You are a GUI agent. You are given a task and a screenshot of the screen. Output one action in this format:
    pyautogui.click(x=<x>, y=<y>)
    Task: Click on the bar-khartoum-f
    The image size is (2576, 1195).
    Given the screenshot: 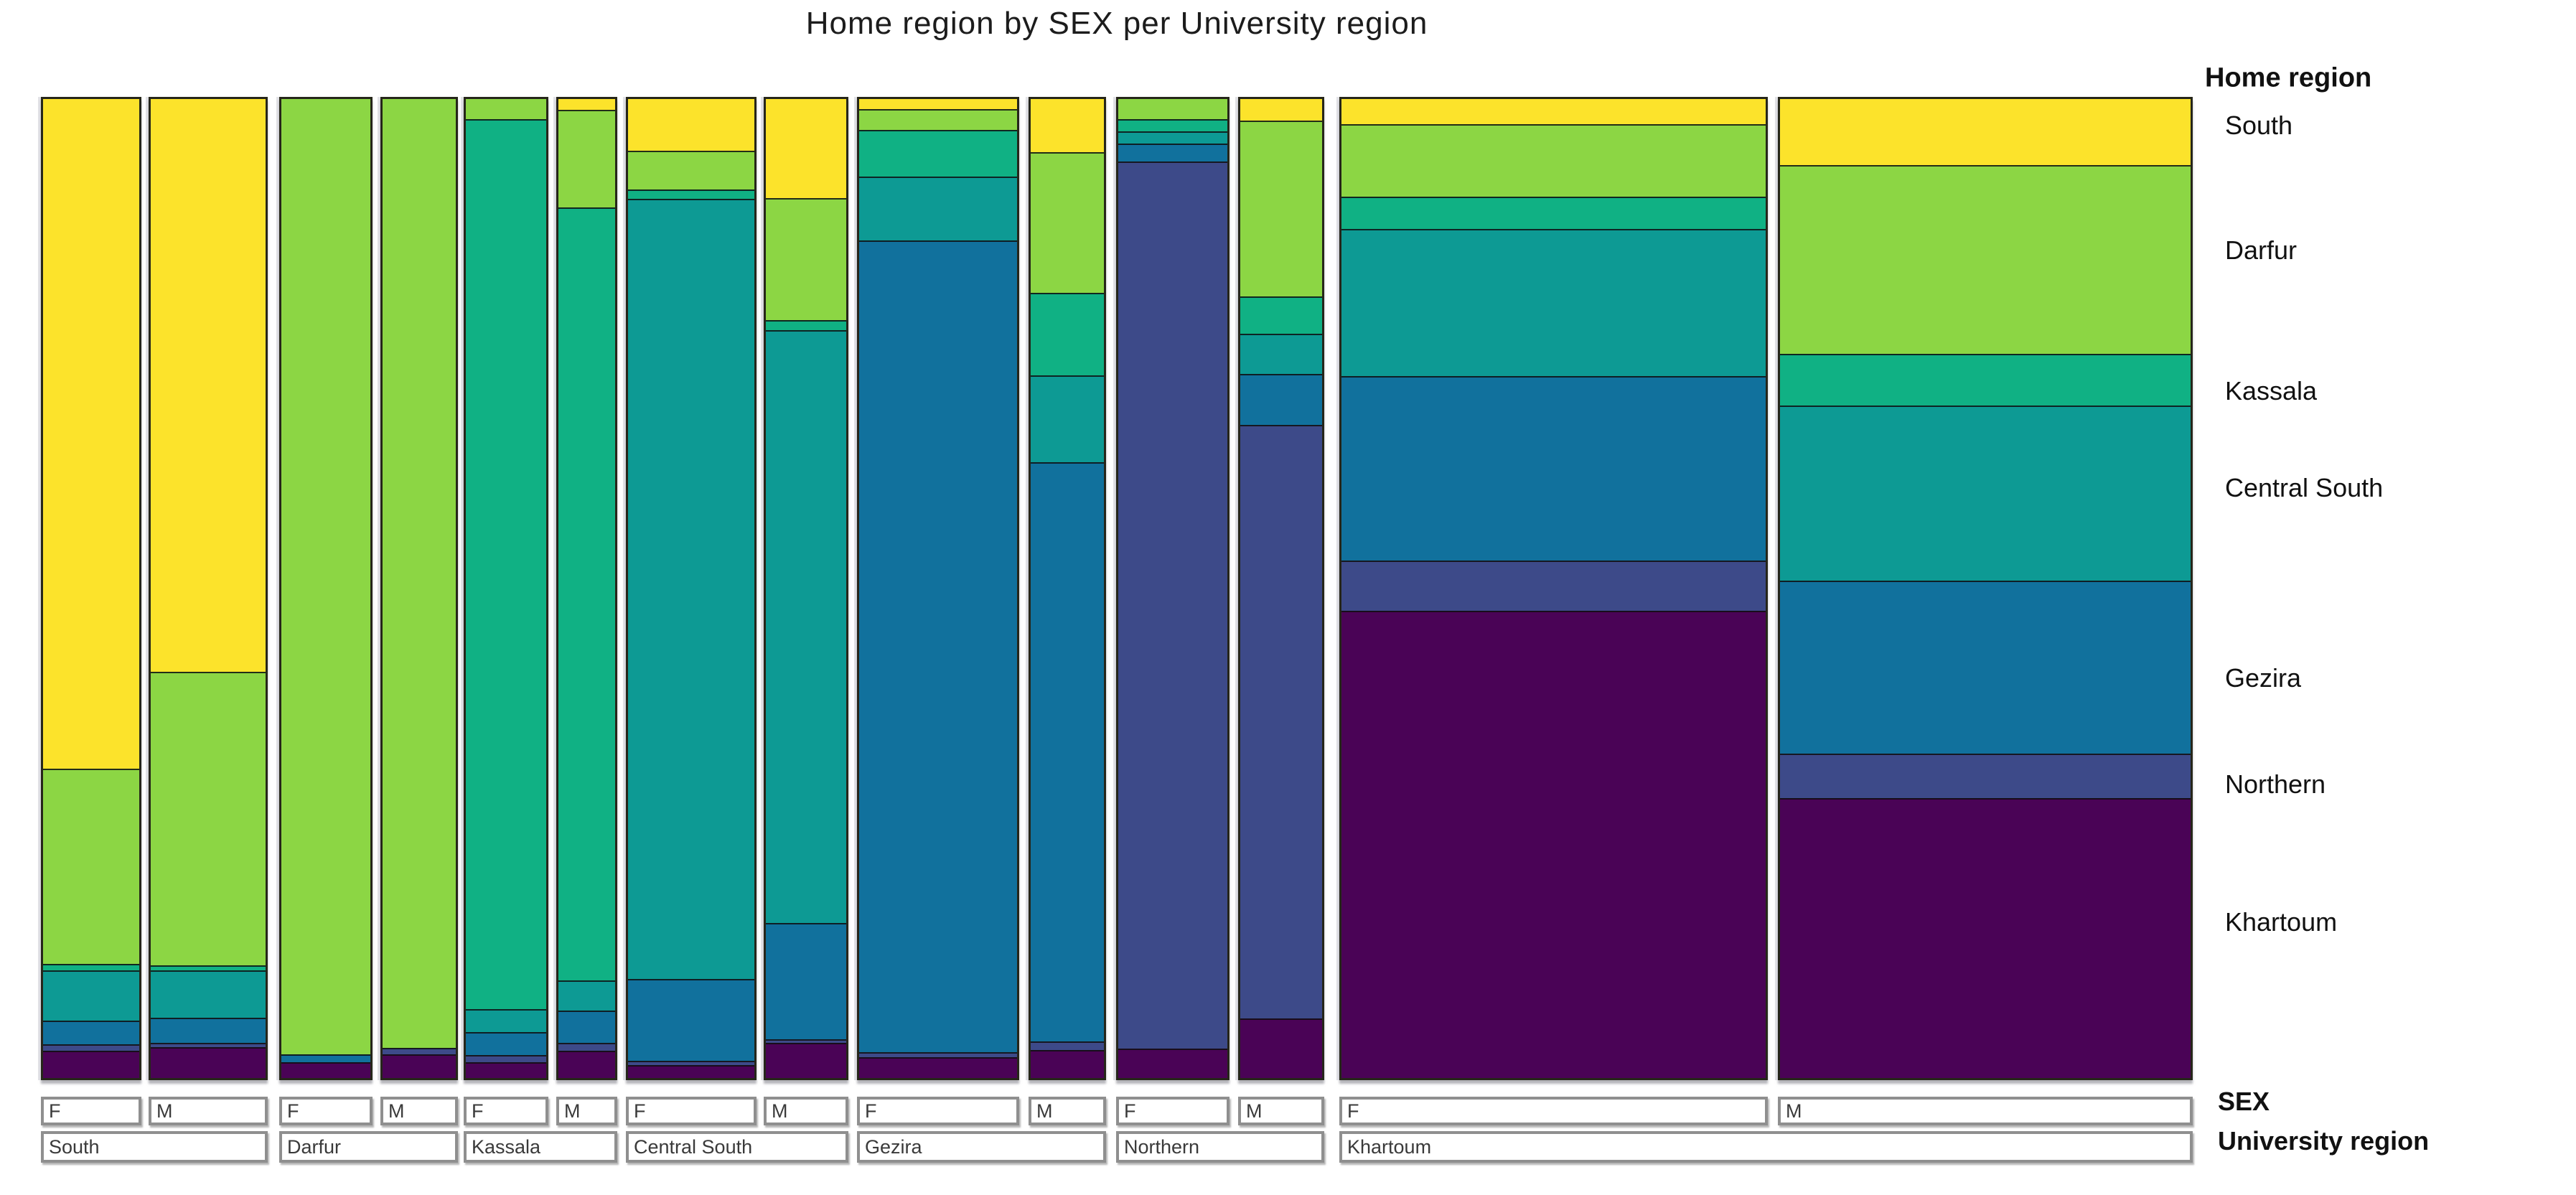 What is the action you would take?
    pyautogui.click(x=1553, y=588)
    